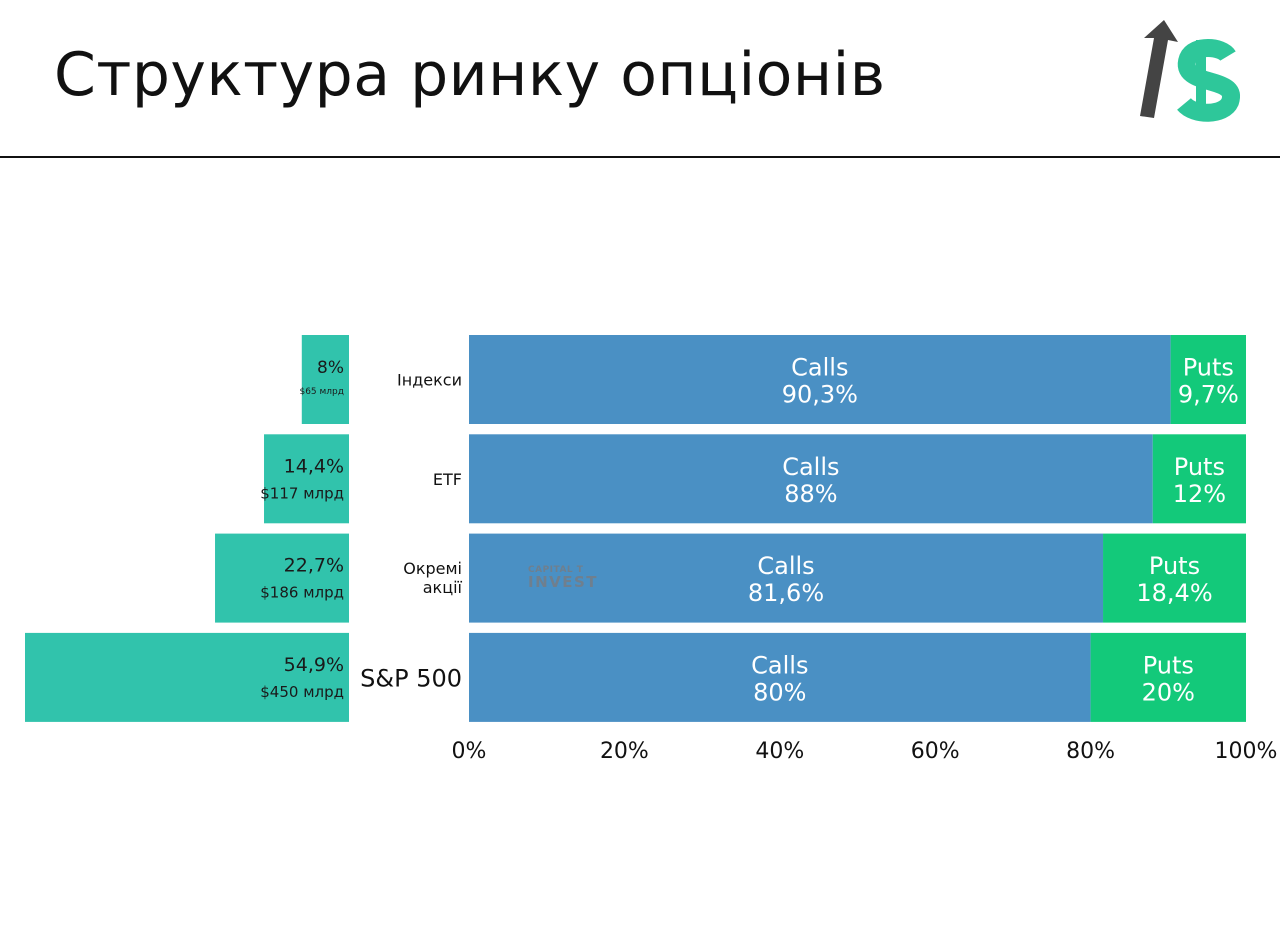 This screenshot has width=1280, height=931. I want to click on calls-value-label: 88%, so click(810, 494).